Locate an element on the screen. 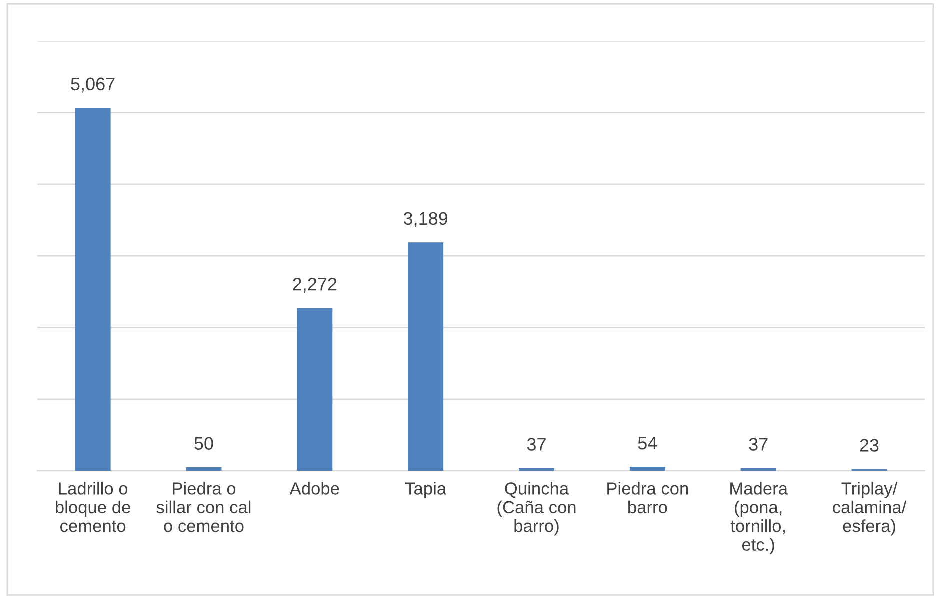  data-label: 3,189 is located at coordinates (426, 220).